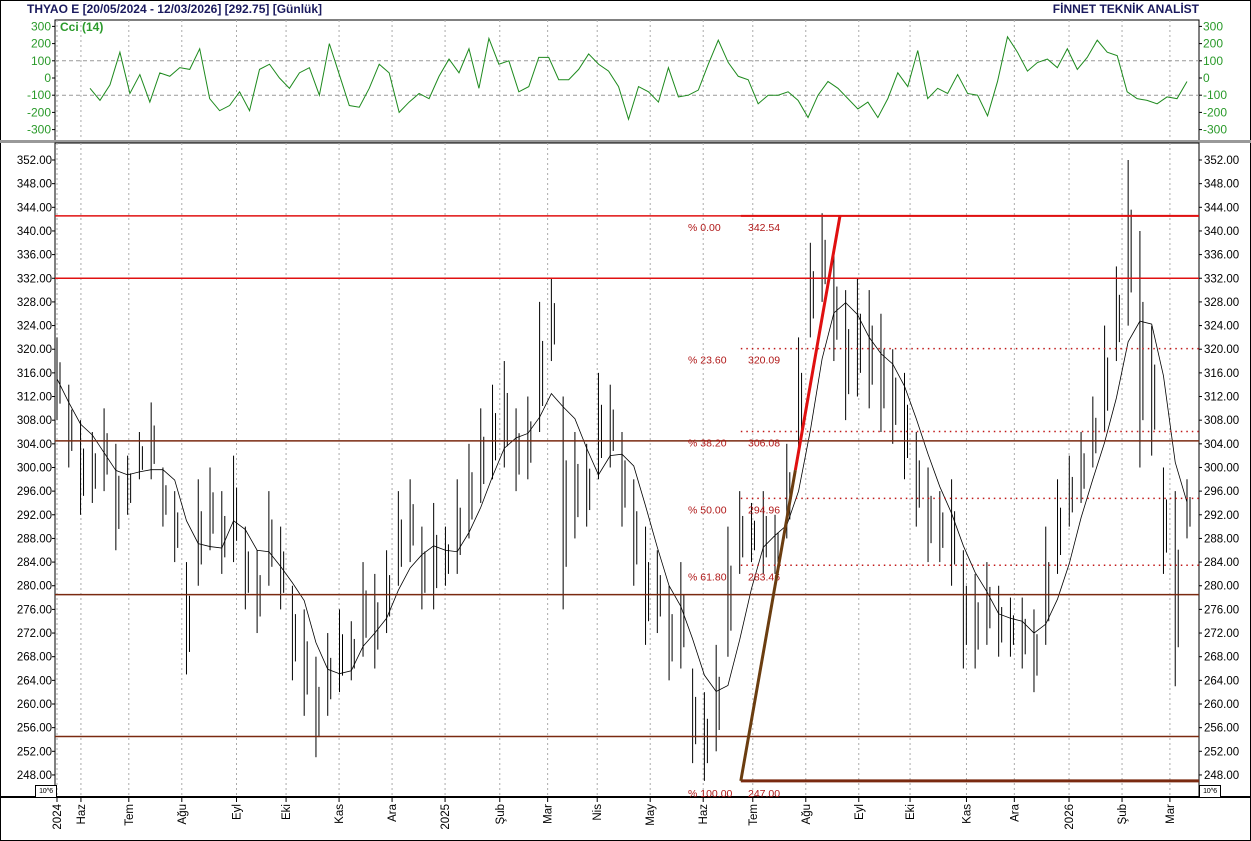  Describe the element at coordinates (1213, 44) in the screenshot. I see `cci-y-label-right: 200` at that location.